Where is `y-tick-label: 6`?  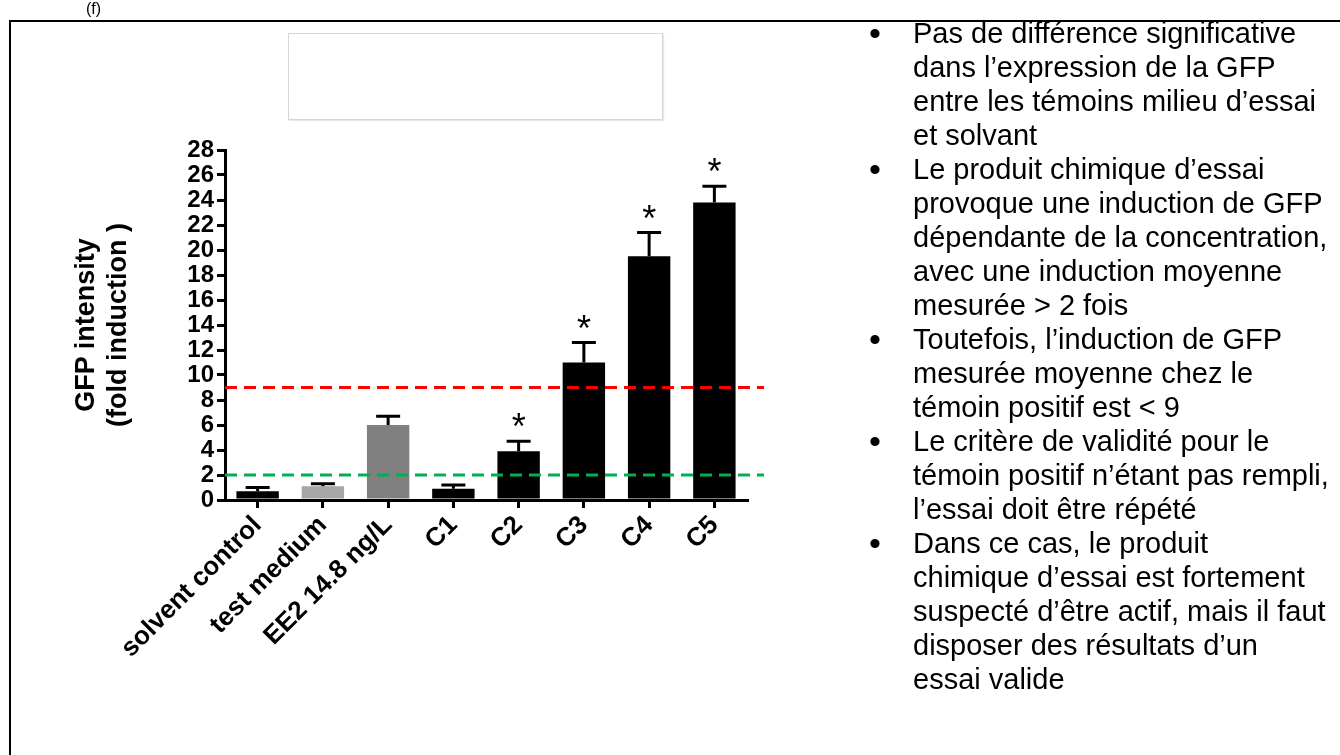
y-tick-label: 6 is located at coordinates (207, 423).